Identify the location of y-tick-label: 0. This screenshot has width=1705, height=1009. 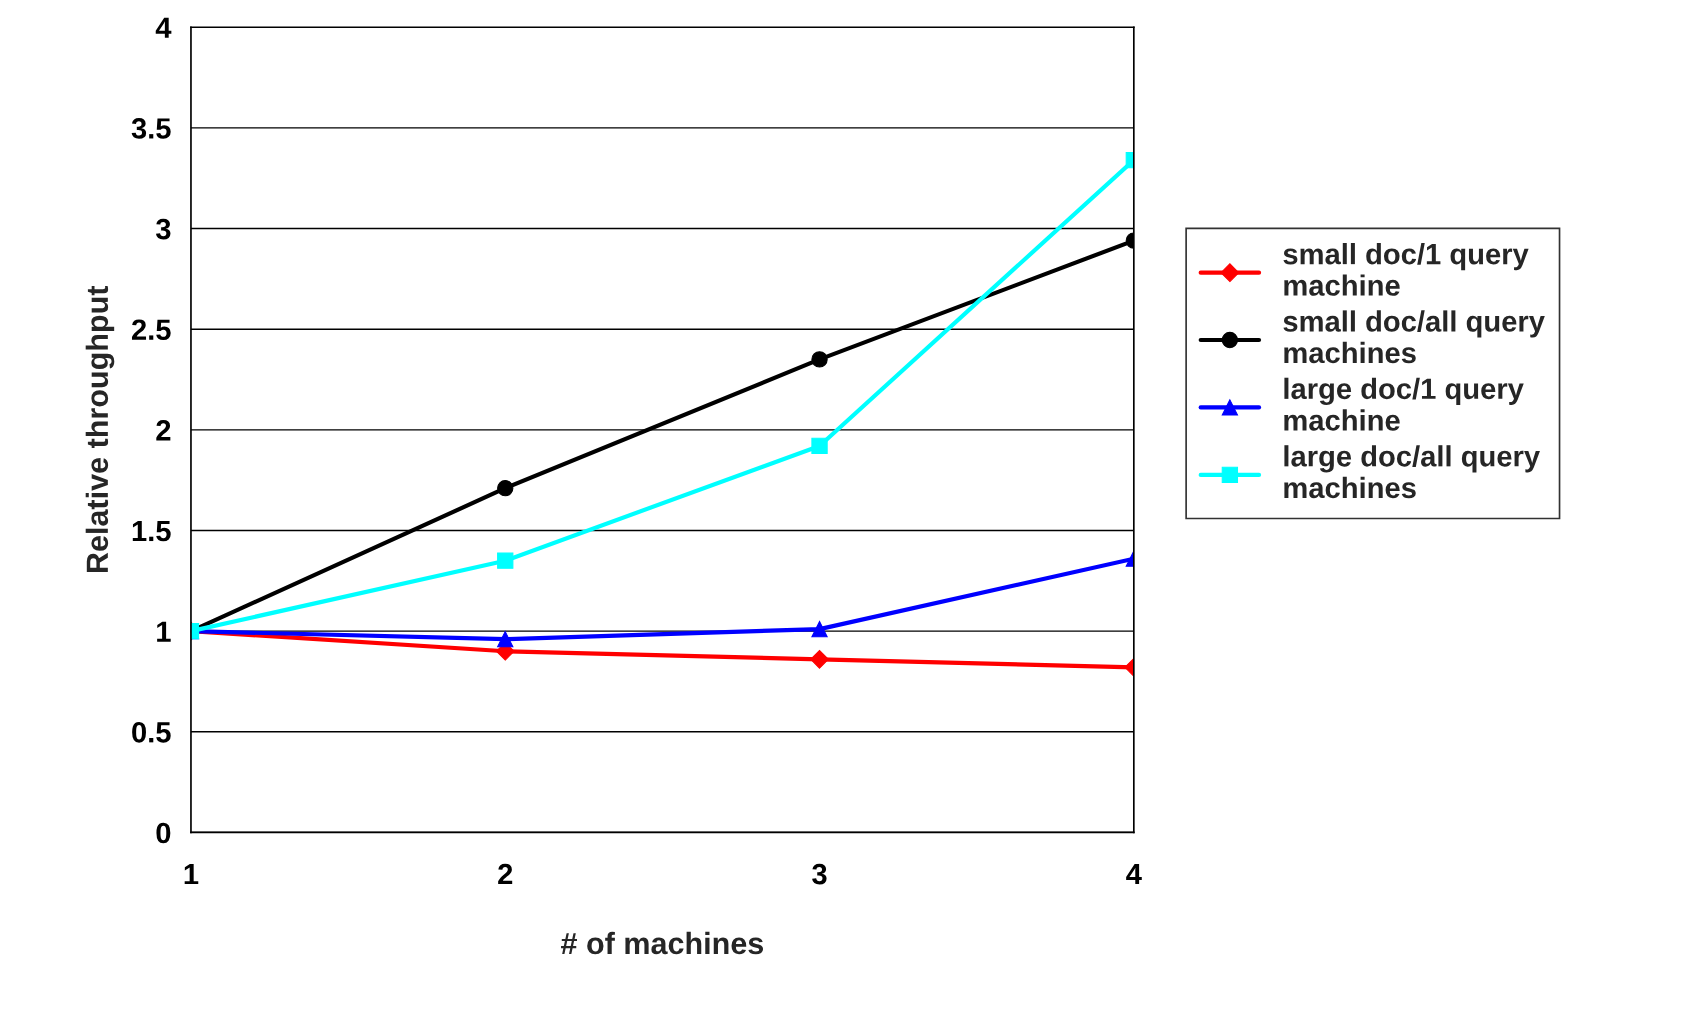
(163, 833).